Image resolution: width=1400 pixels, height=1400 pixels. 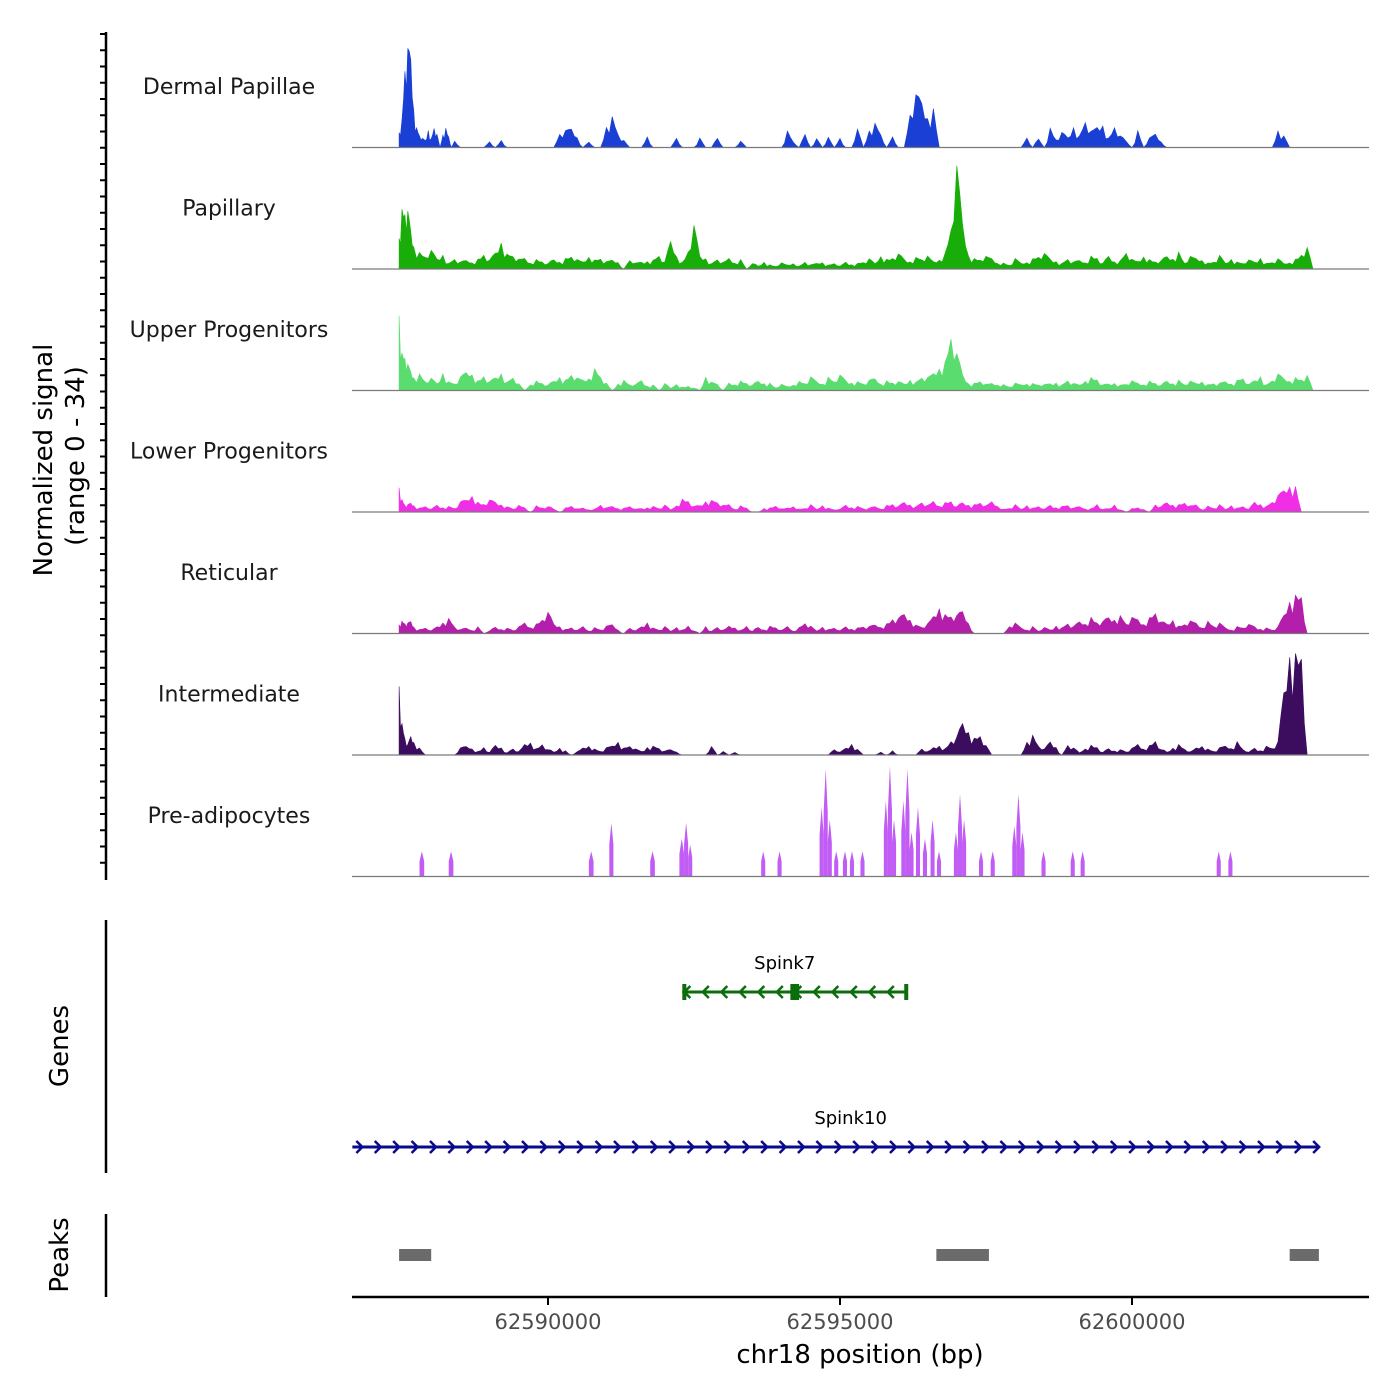 What do you see at coordinates (229, 816) in the screenshot?
I see `track-label: Pre-adipocytes` at bounding box center [229, 816].